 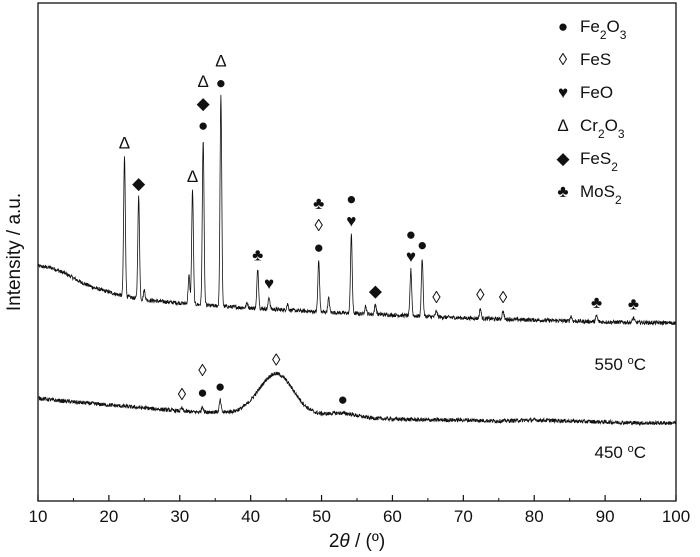 I want to click on x-tick-label: 40, so click(x=250, y=516).